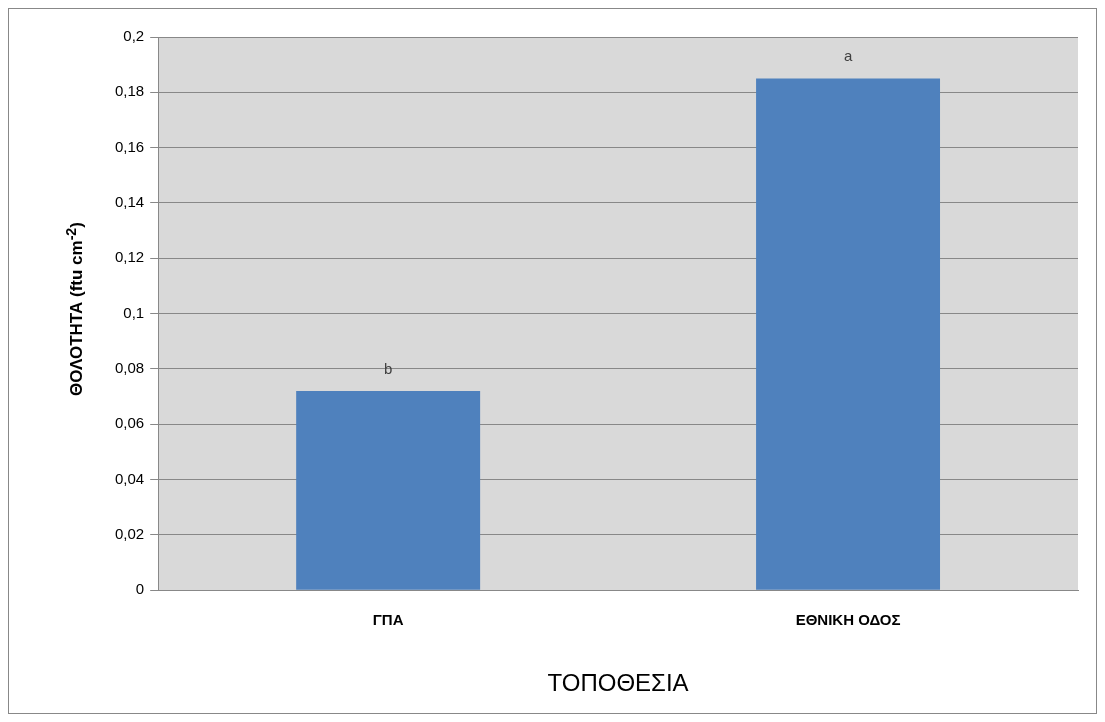 This screenshot has height=722, width=1105. I want to click on y-tick-label: 0,2, so click(134, 36).